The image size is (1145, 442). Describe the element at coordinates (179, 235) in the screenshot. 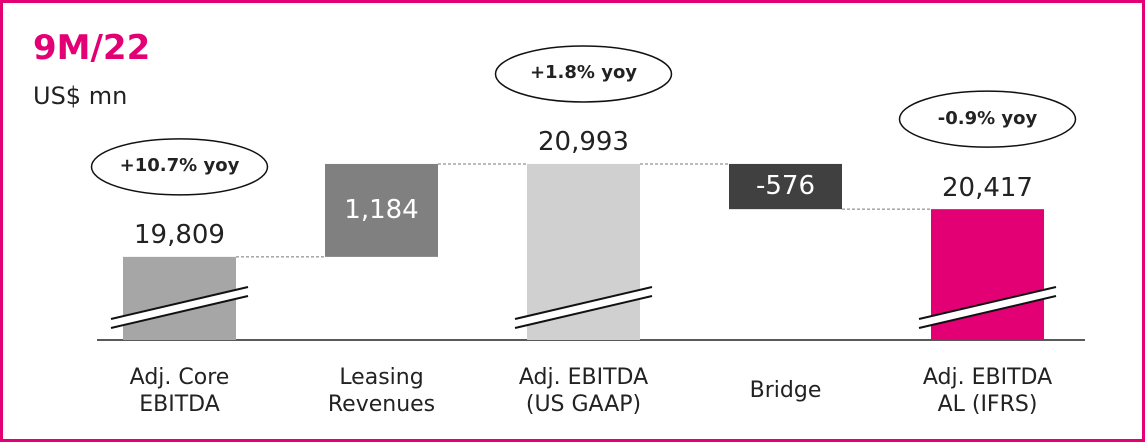

I see `value-label: 19,809` at that location.